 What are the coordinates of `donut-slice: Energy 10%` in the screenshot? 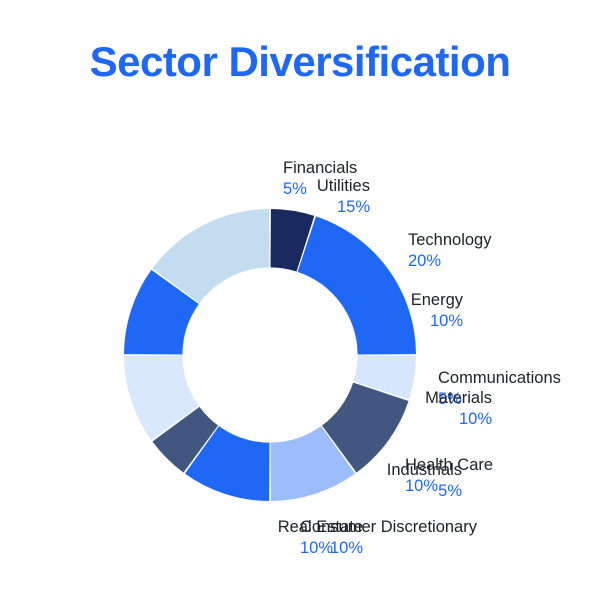 It's located at (161, 312).